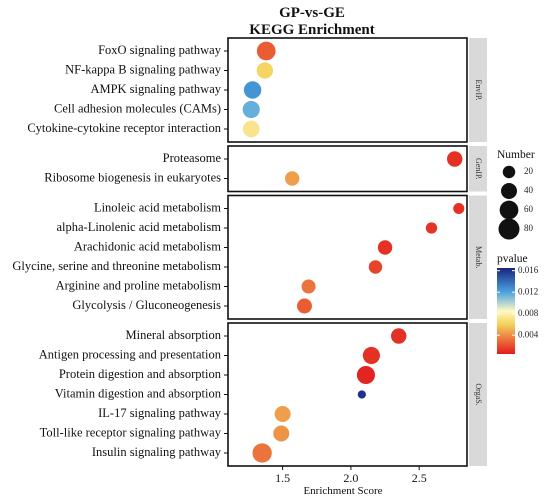  Describe the element at coordinates (506, 311) in the screenshot. I see `colorbar` at that location.